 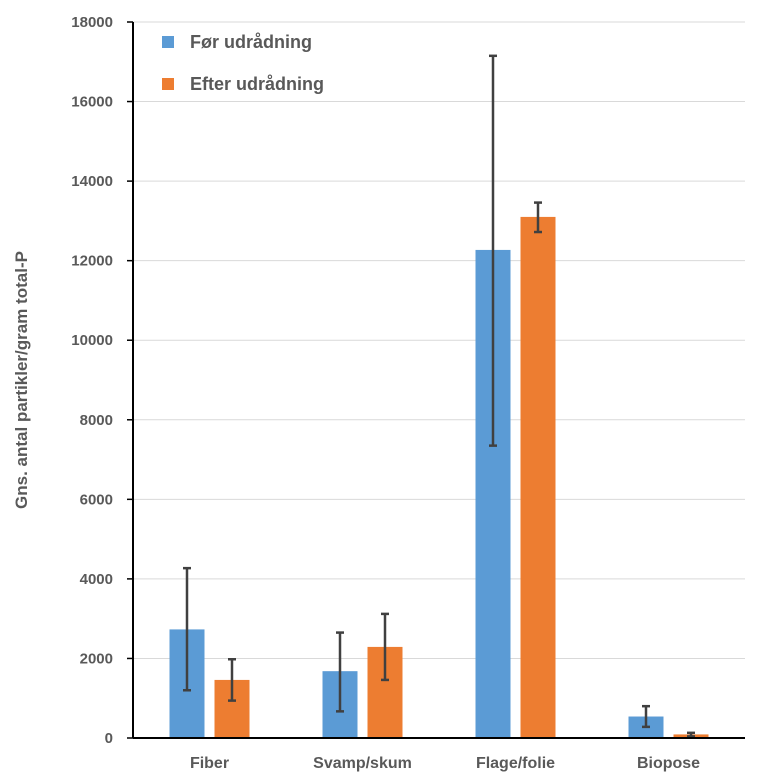 What do you see at coordinates (445, 763) in the screenshot?
I see `x-category-labels: Fiber Svamp/skum Flage/folie Biopose` at bounding box center [445, 763].